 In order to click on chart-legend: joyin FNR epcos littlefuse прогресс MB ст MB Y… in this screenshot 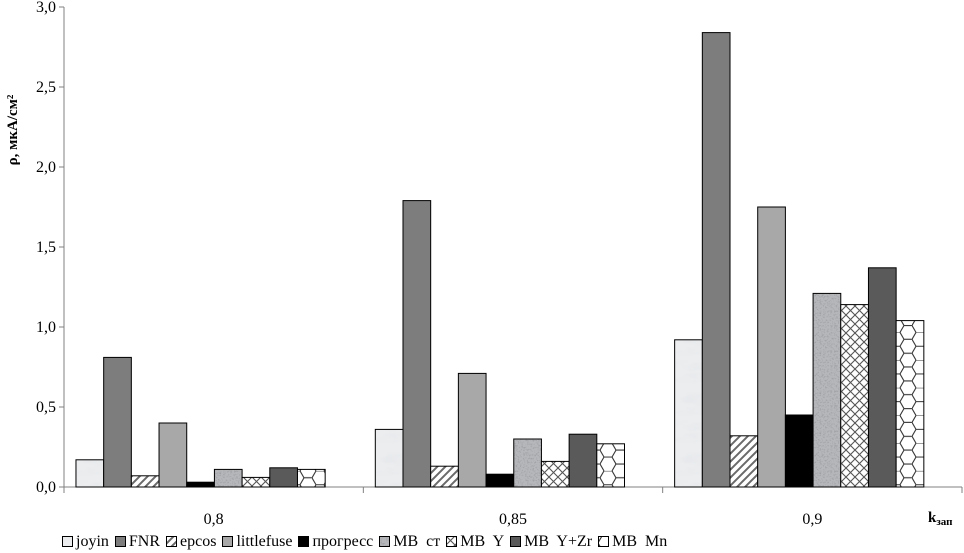, I will do `click(367, 542)`.